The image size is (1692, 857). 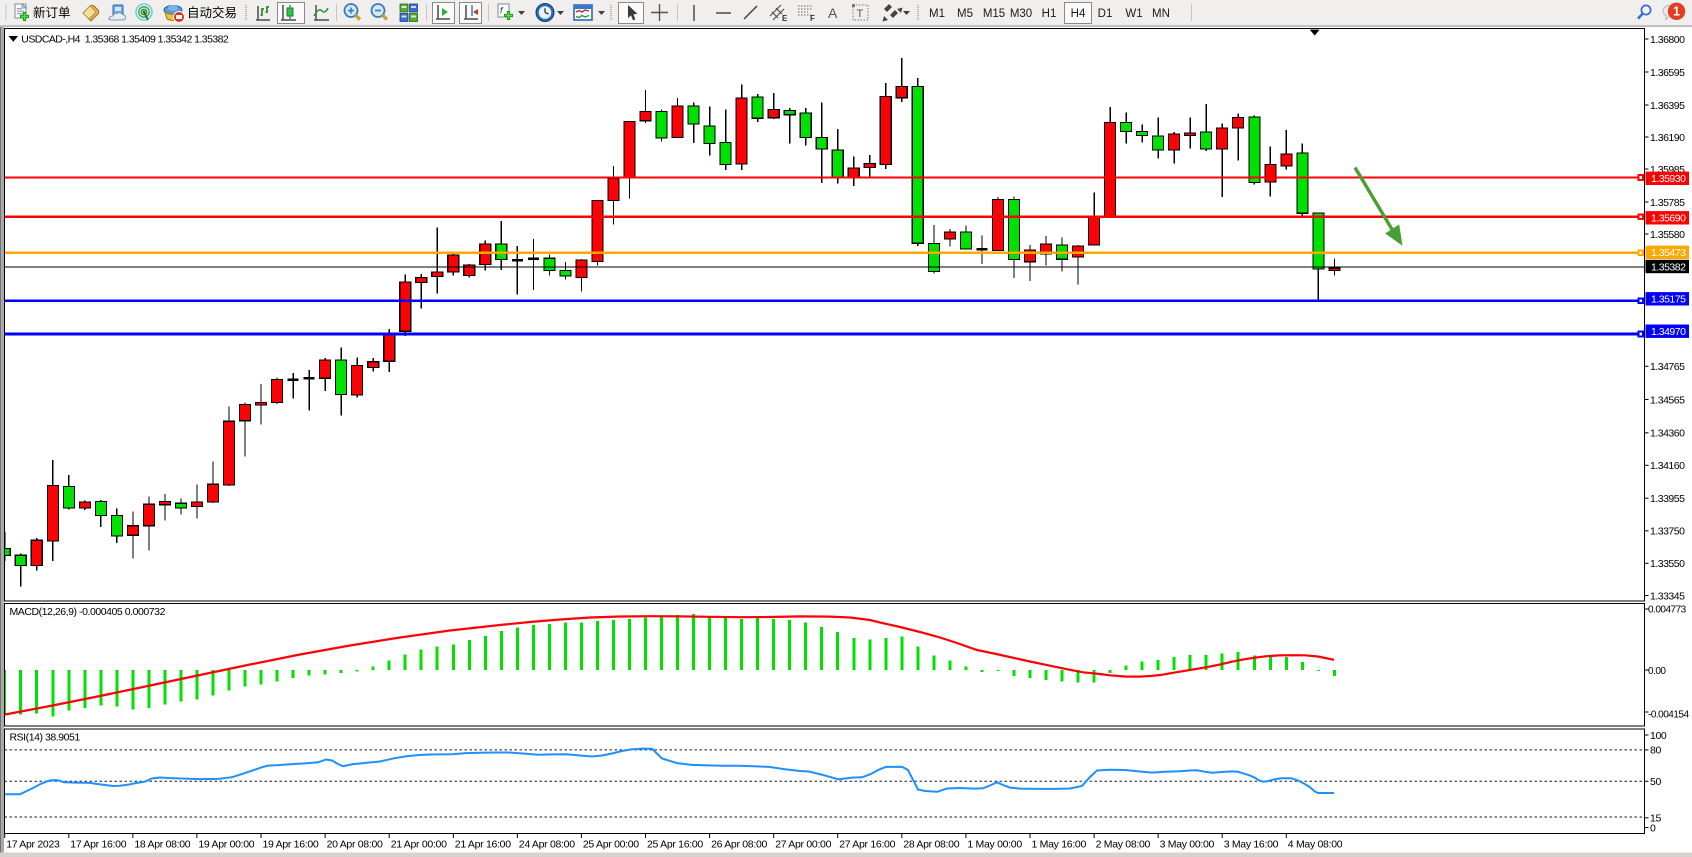 What do you see at coordinates (803, 845) in the screenshot?
I see `svg-text: 27 Apr 00:00` at bounding box center [803, 845].